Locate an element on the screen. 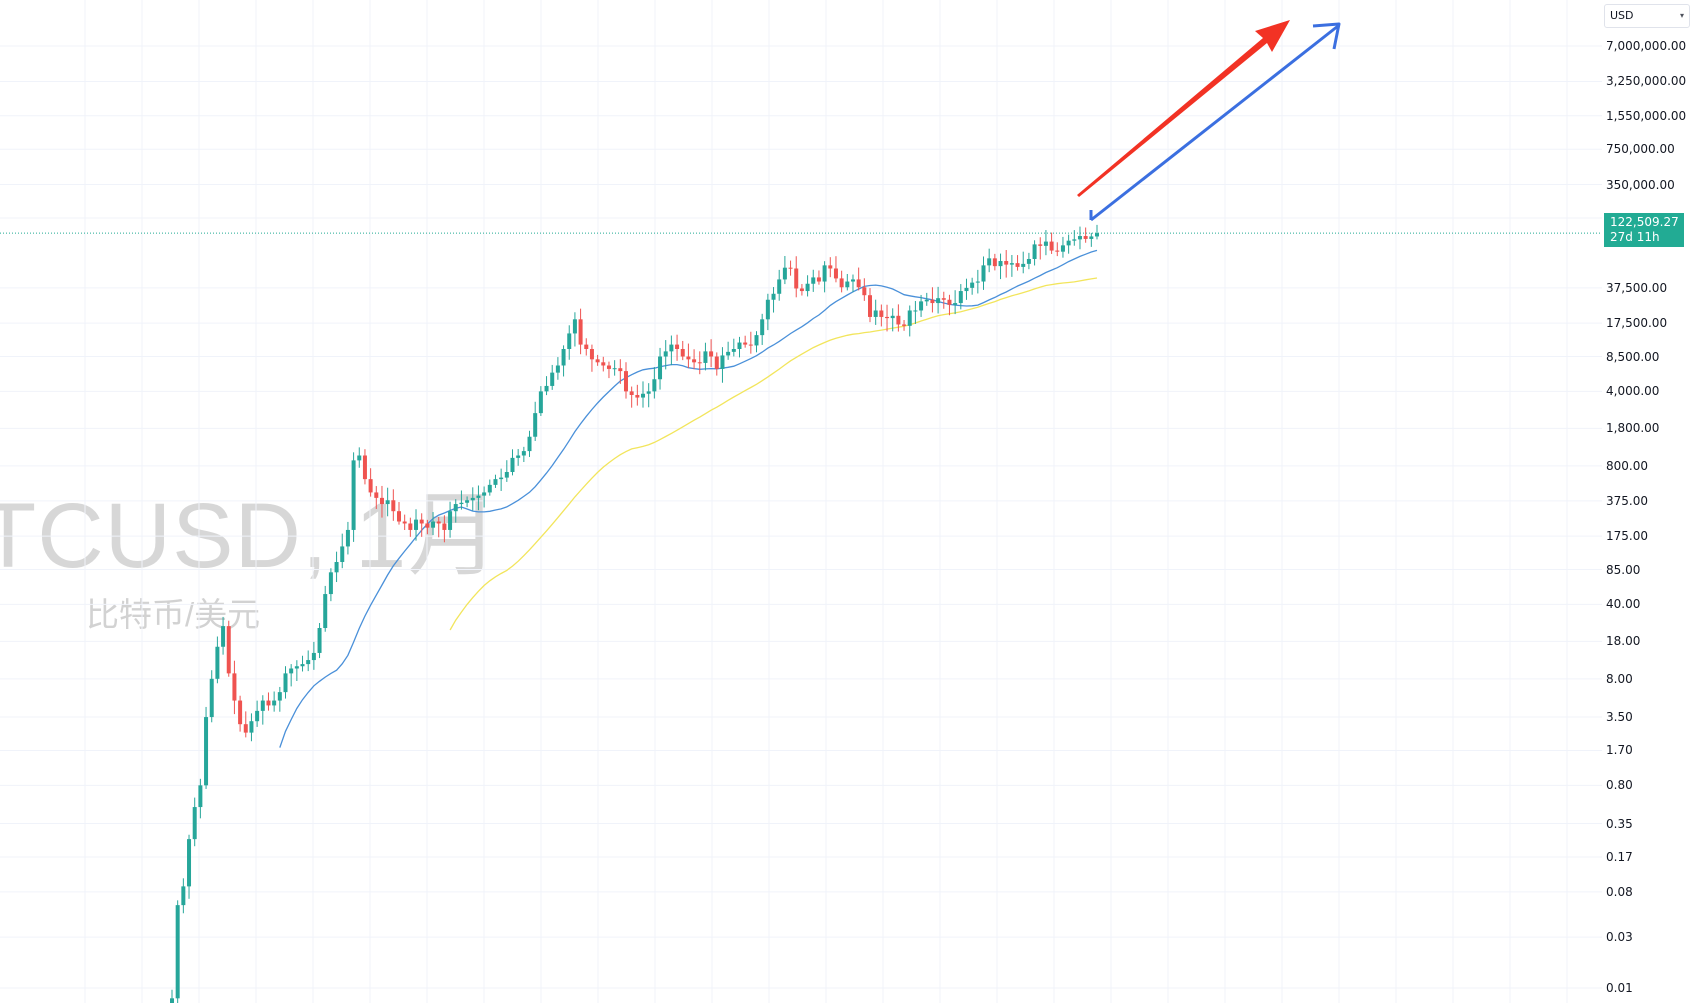 Image resolution: width=1692 pixels, height=1003 pixels. price-tick-label: 1,550,000.00 is located at coordinates (1646, 115).